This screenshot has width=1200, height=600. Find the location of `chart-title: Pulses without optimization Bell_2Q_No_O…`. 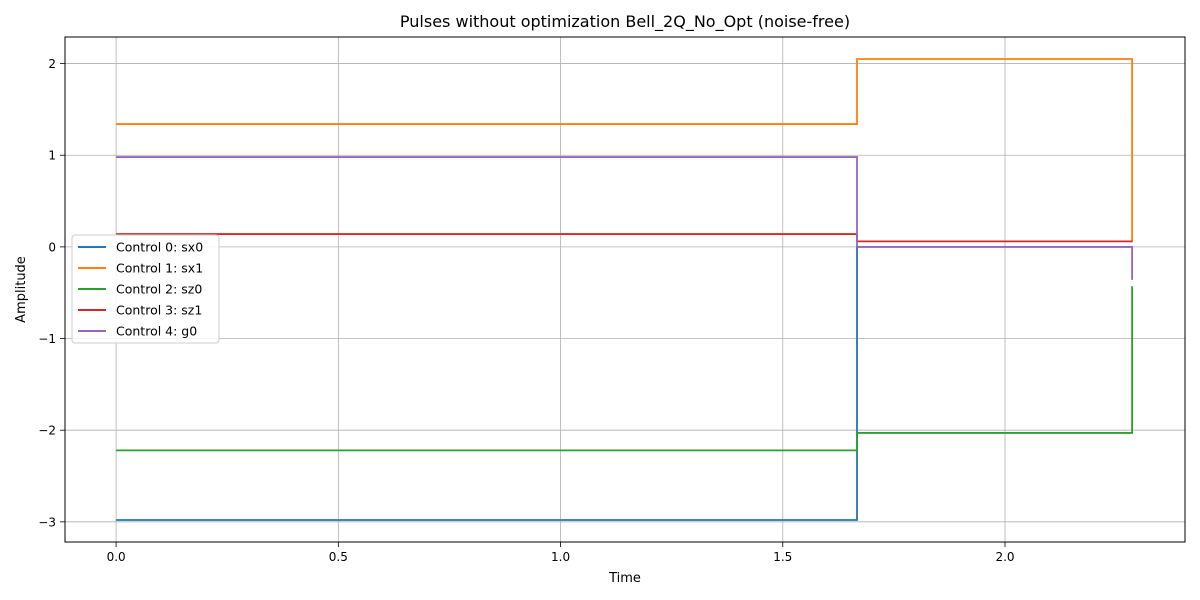

chart-title: Pulses without optimization Bell_2Q_No_O… is located at coordinates (625, 22).